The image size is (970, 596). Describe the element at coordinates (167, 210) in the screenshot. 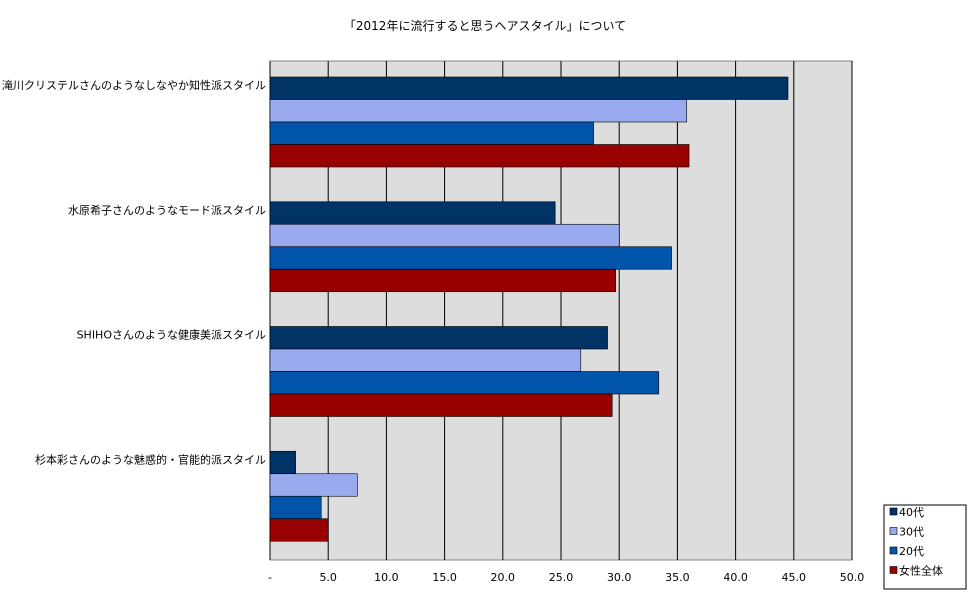

I see `category-label: 水原希子さんのようなモード派スタイル` at that location.